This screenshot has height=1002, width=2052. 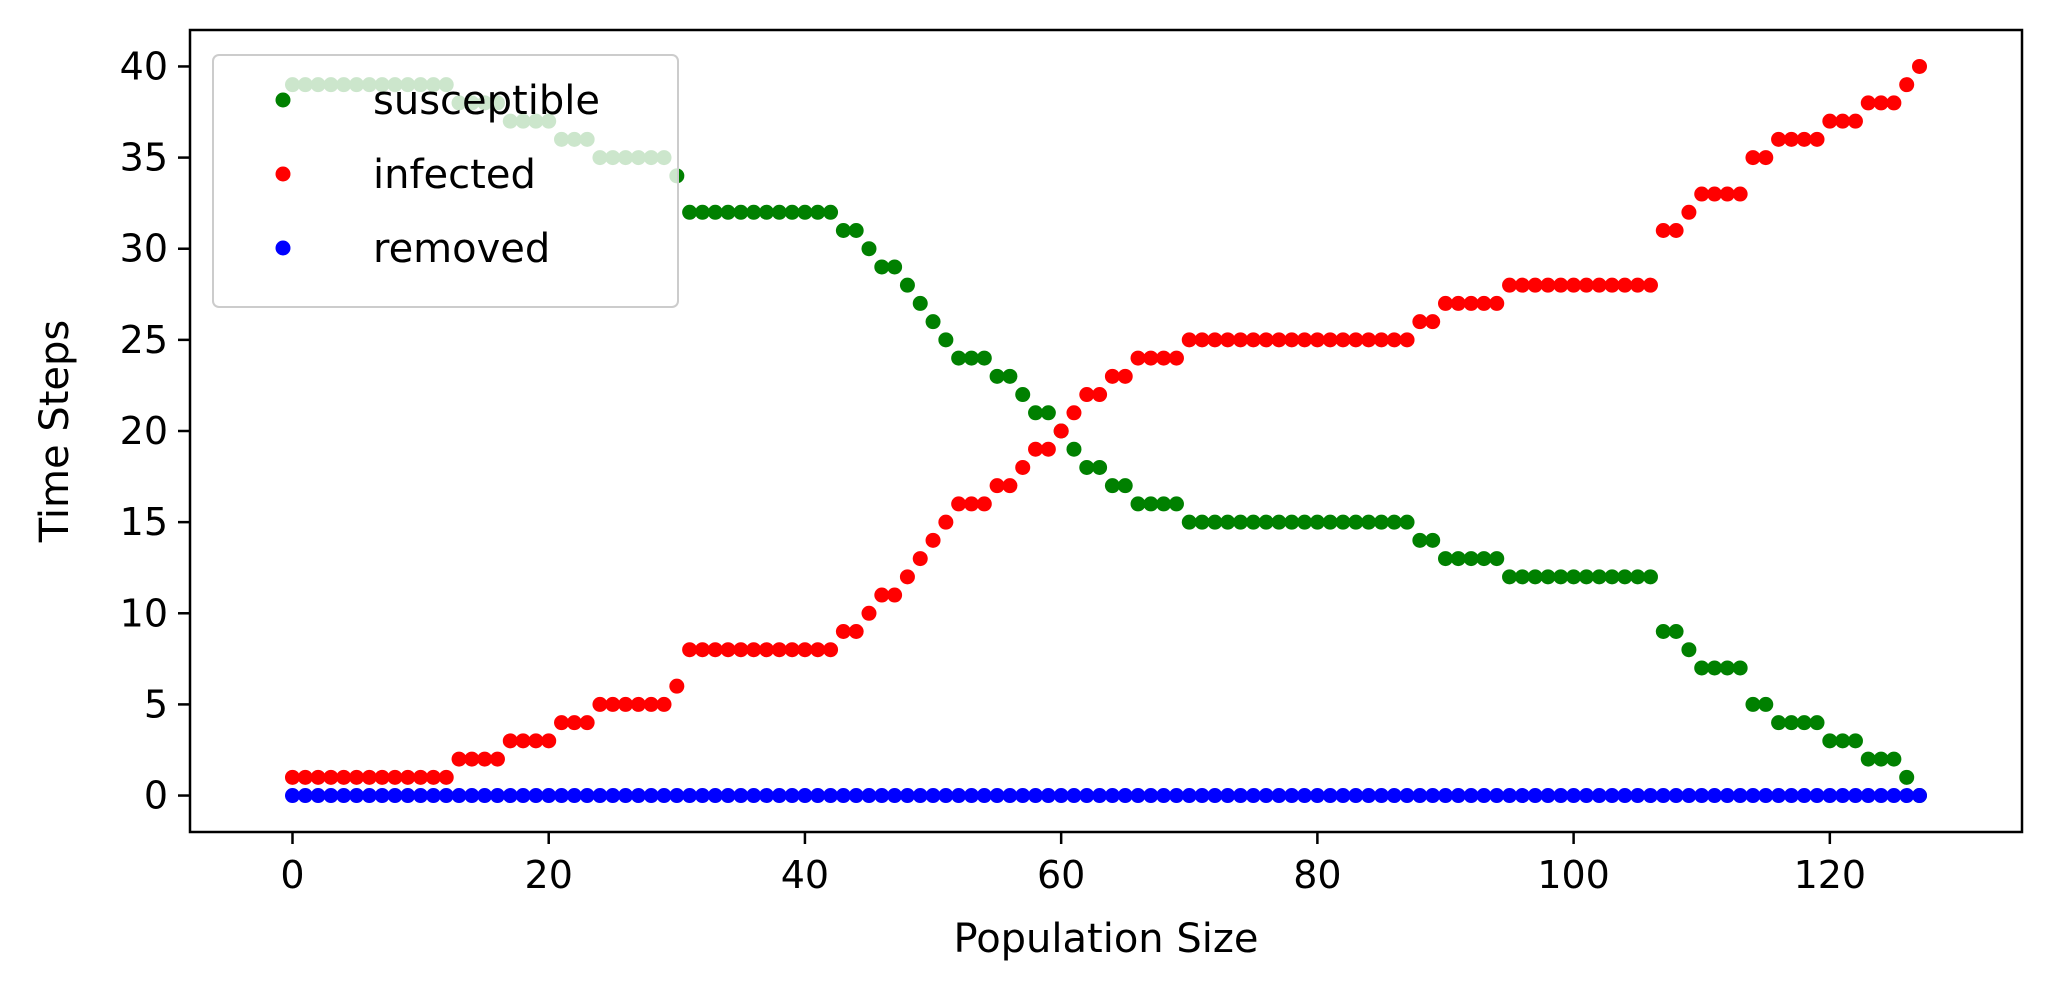 What do you see at coordinates (55, 432) in the screenshot?
I see `y-axis-label: Time Steps` at bounding box center [55, 432].